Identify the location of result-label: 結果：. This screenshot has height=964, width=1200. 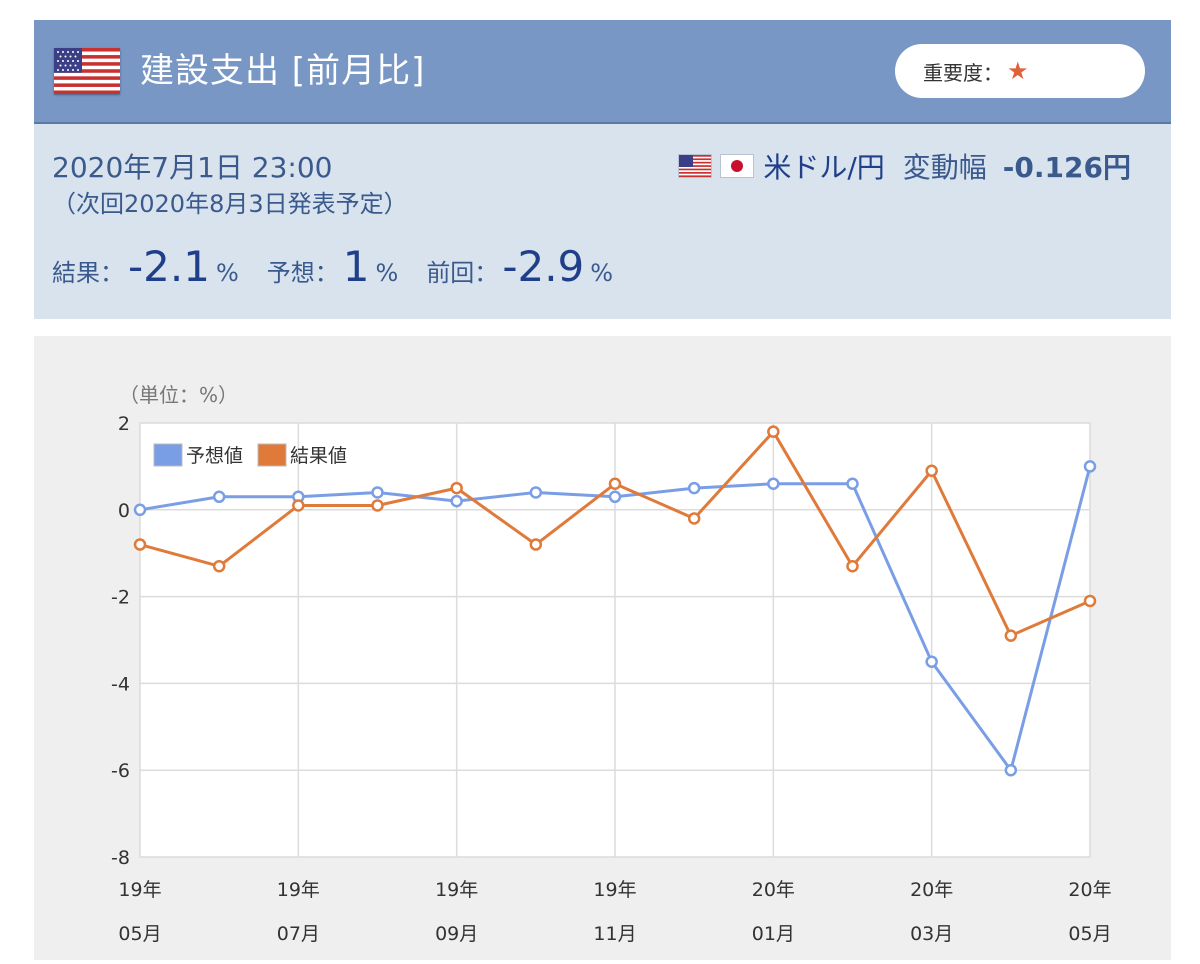
(88, 273).